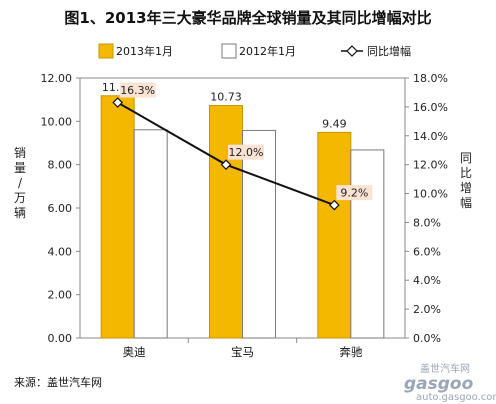 Image resolution: width=496 pixels, height=404 pixels. What do you see at coordinates (60, 338) in the screenshot?
I see `y-tick-label: 0.00` at bounding box center [60, 338].